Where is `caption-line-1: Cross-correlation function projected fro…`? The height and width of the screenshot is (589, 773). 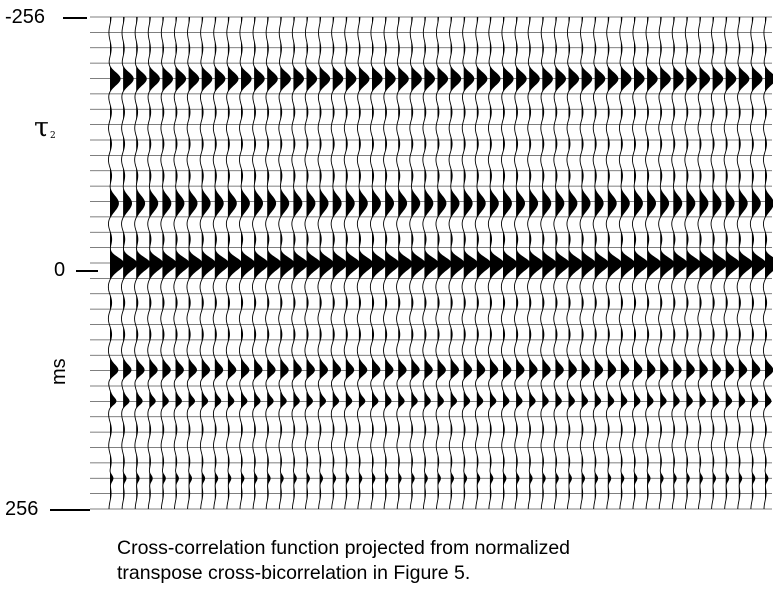
caption-line-1: Cross-correlation function projected fro… is located at coordinates (344, 548).